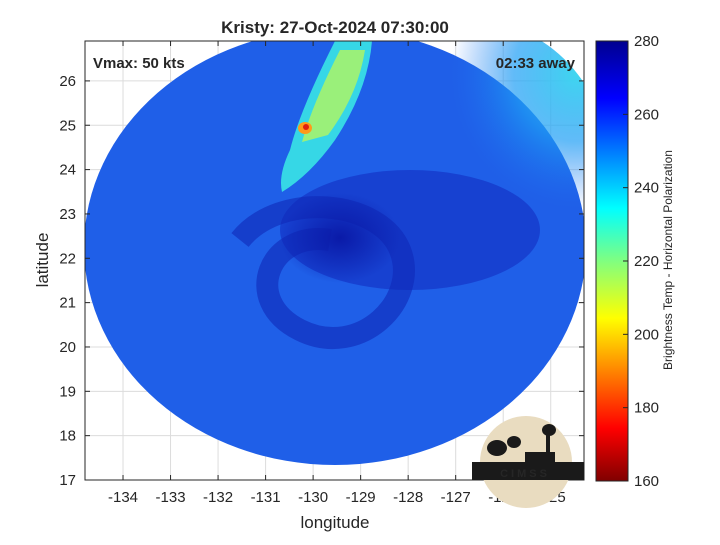  What do you see at coordinates (646, 114) in the screenshot?
I see `colorbar-tick-label: 260` at bounding box center [646, 114].